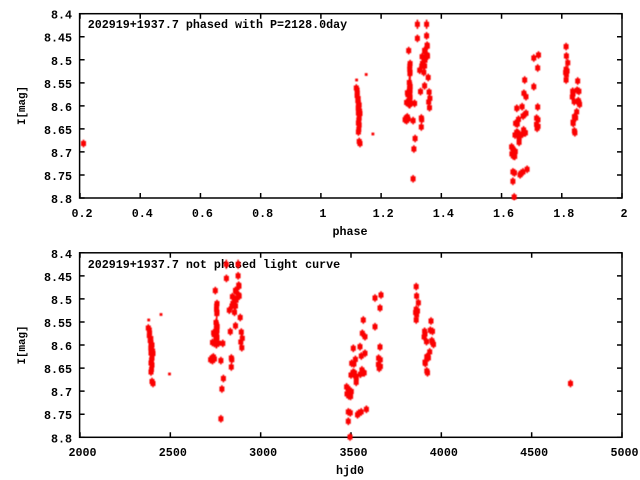  Describe the element at coordinates (349, 232) in the screenshot. I see `svg-text: phase` at that location.